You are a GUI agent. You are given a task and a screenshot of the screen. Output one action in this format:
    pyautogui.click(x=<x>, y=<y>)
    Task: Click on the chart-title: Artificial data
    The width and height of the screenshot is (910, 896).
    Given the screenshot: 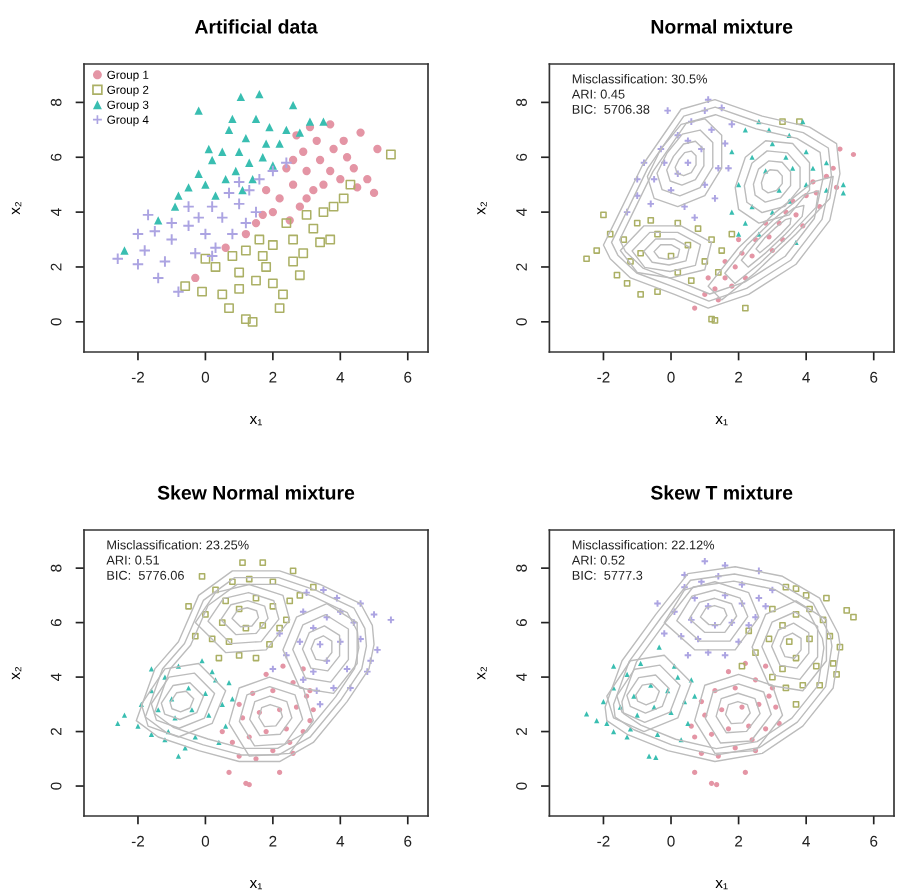 What is the action you would take?
    pyautogui.click(x=256, y=26)
    